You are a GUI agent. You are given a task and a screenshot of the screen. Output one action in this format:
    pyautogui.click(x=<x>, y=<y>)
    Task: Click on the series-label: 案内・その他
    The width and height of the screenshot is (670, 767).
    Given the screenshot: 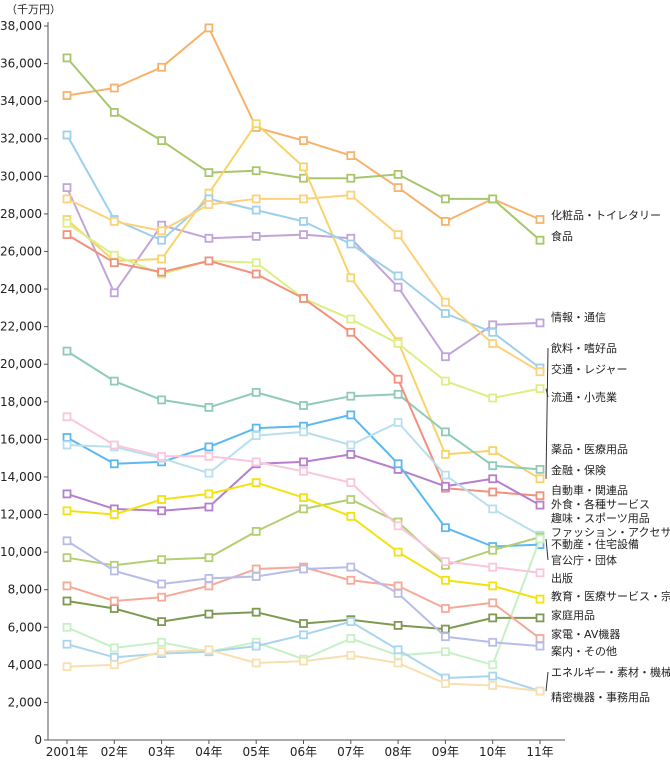 What is the action you would take?
    pyautogui.click(x=584, y=651)
    